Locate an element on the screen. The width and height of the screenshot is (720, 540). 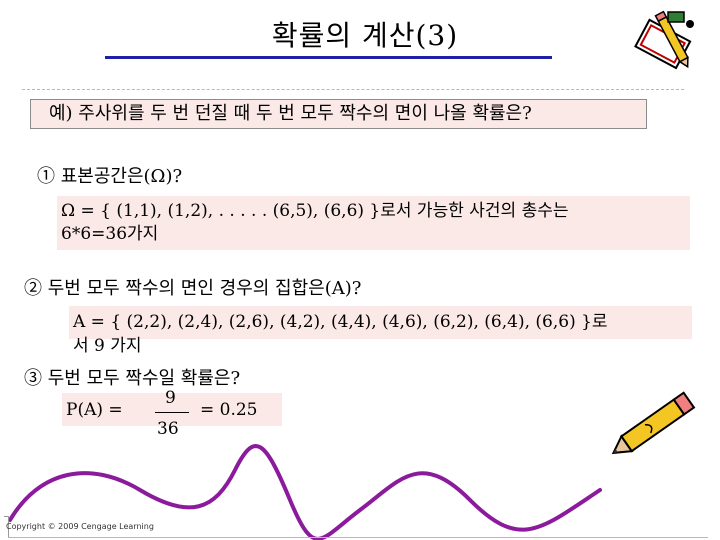
formula-result: = 0.25 is located at coordinates (229, 410).